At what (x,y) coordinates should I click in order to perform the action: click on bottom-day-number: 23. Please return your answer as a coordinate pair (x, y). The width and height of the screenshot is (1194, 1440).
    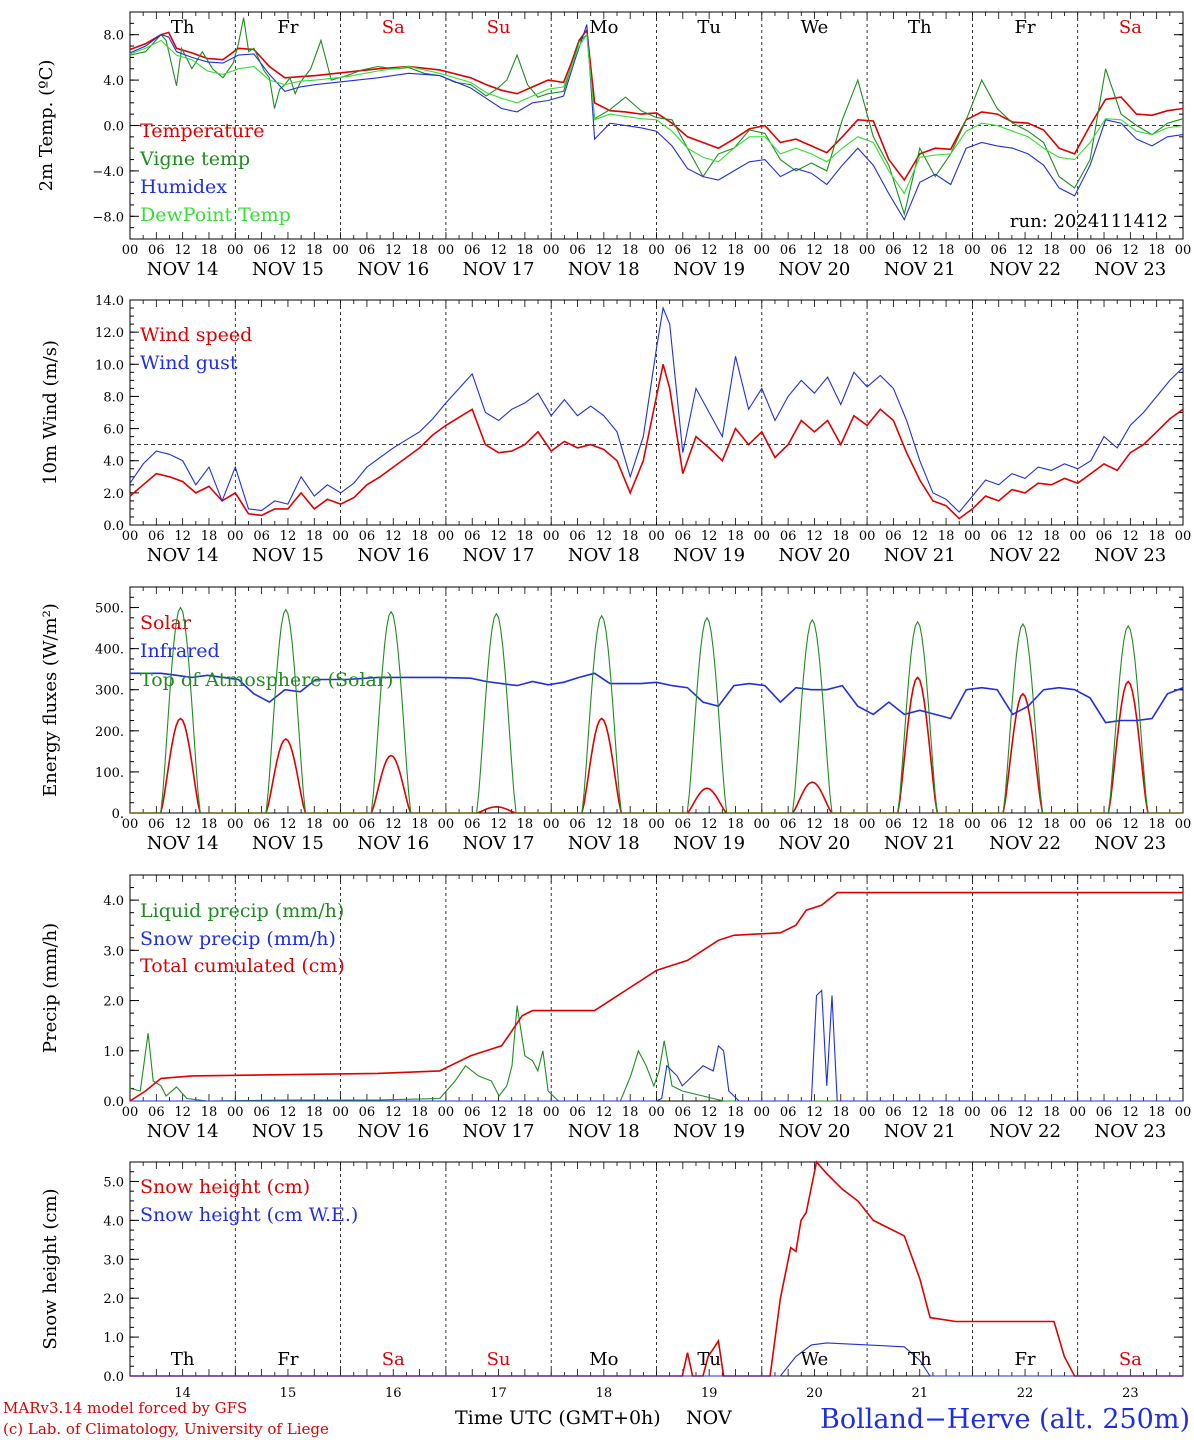
    Looking at the image, I should click on (1130, 1393).